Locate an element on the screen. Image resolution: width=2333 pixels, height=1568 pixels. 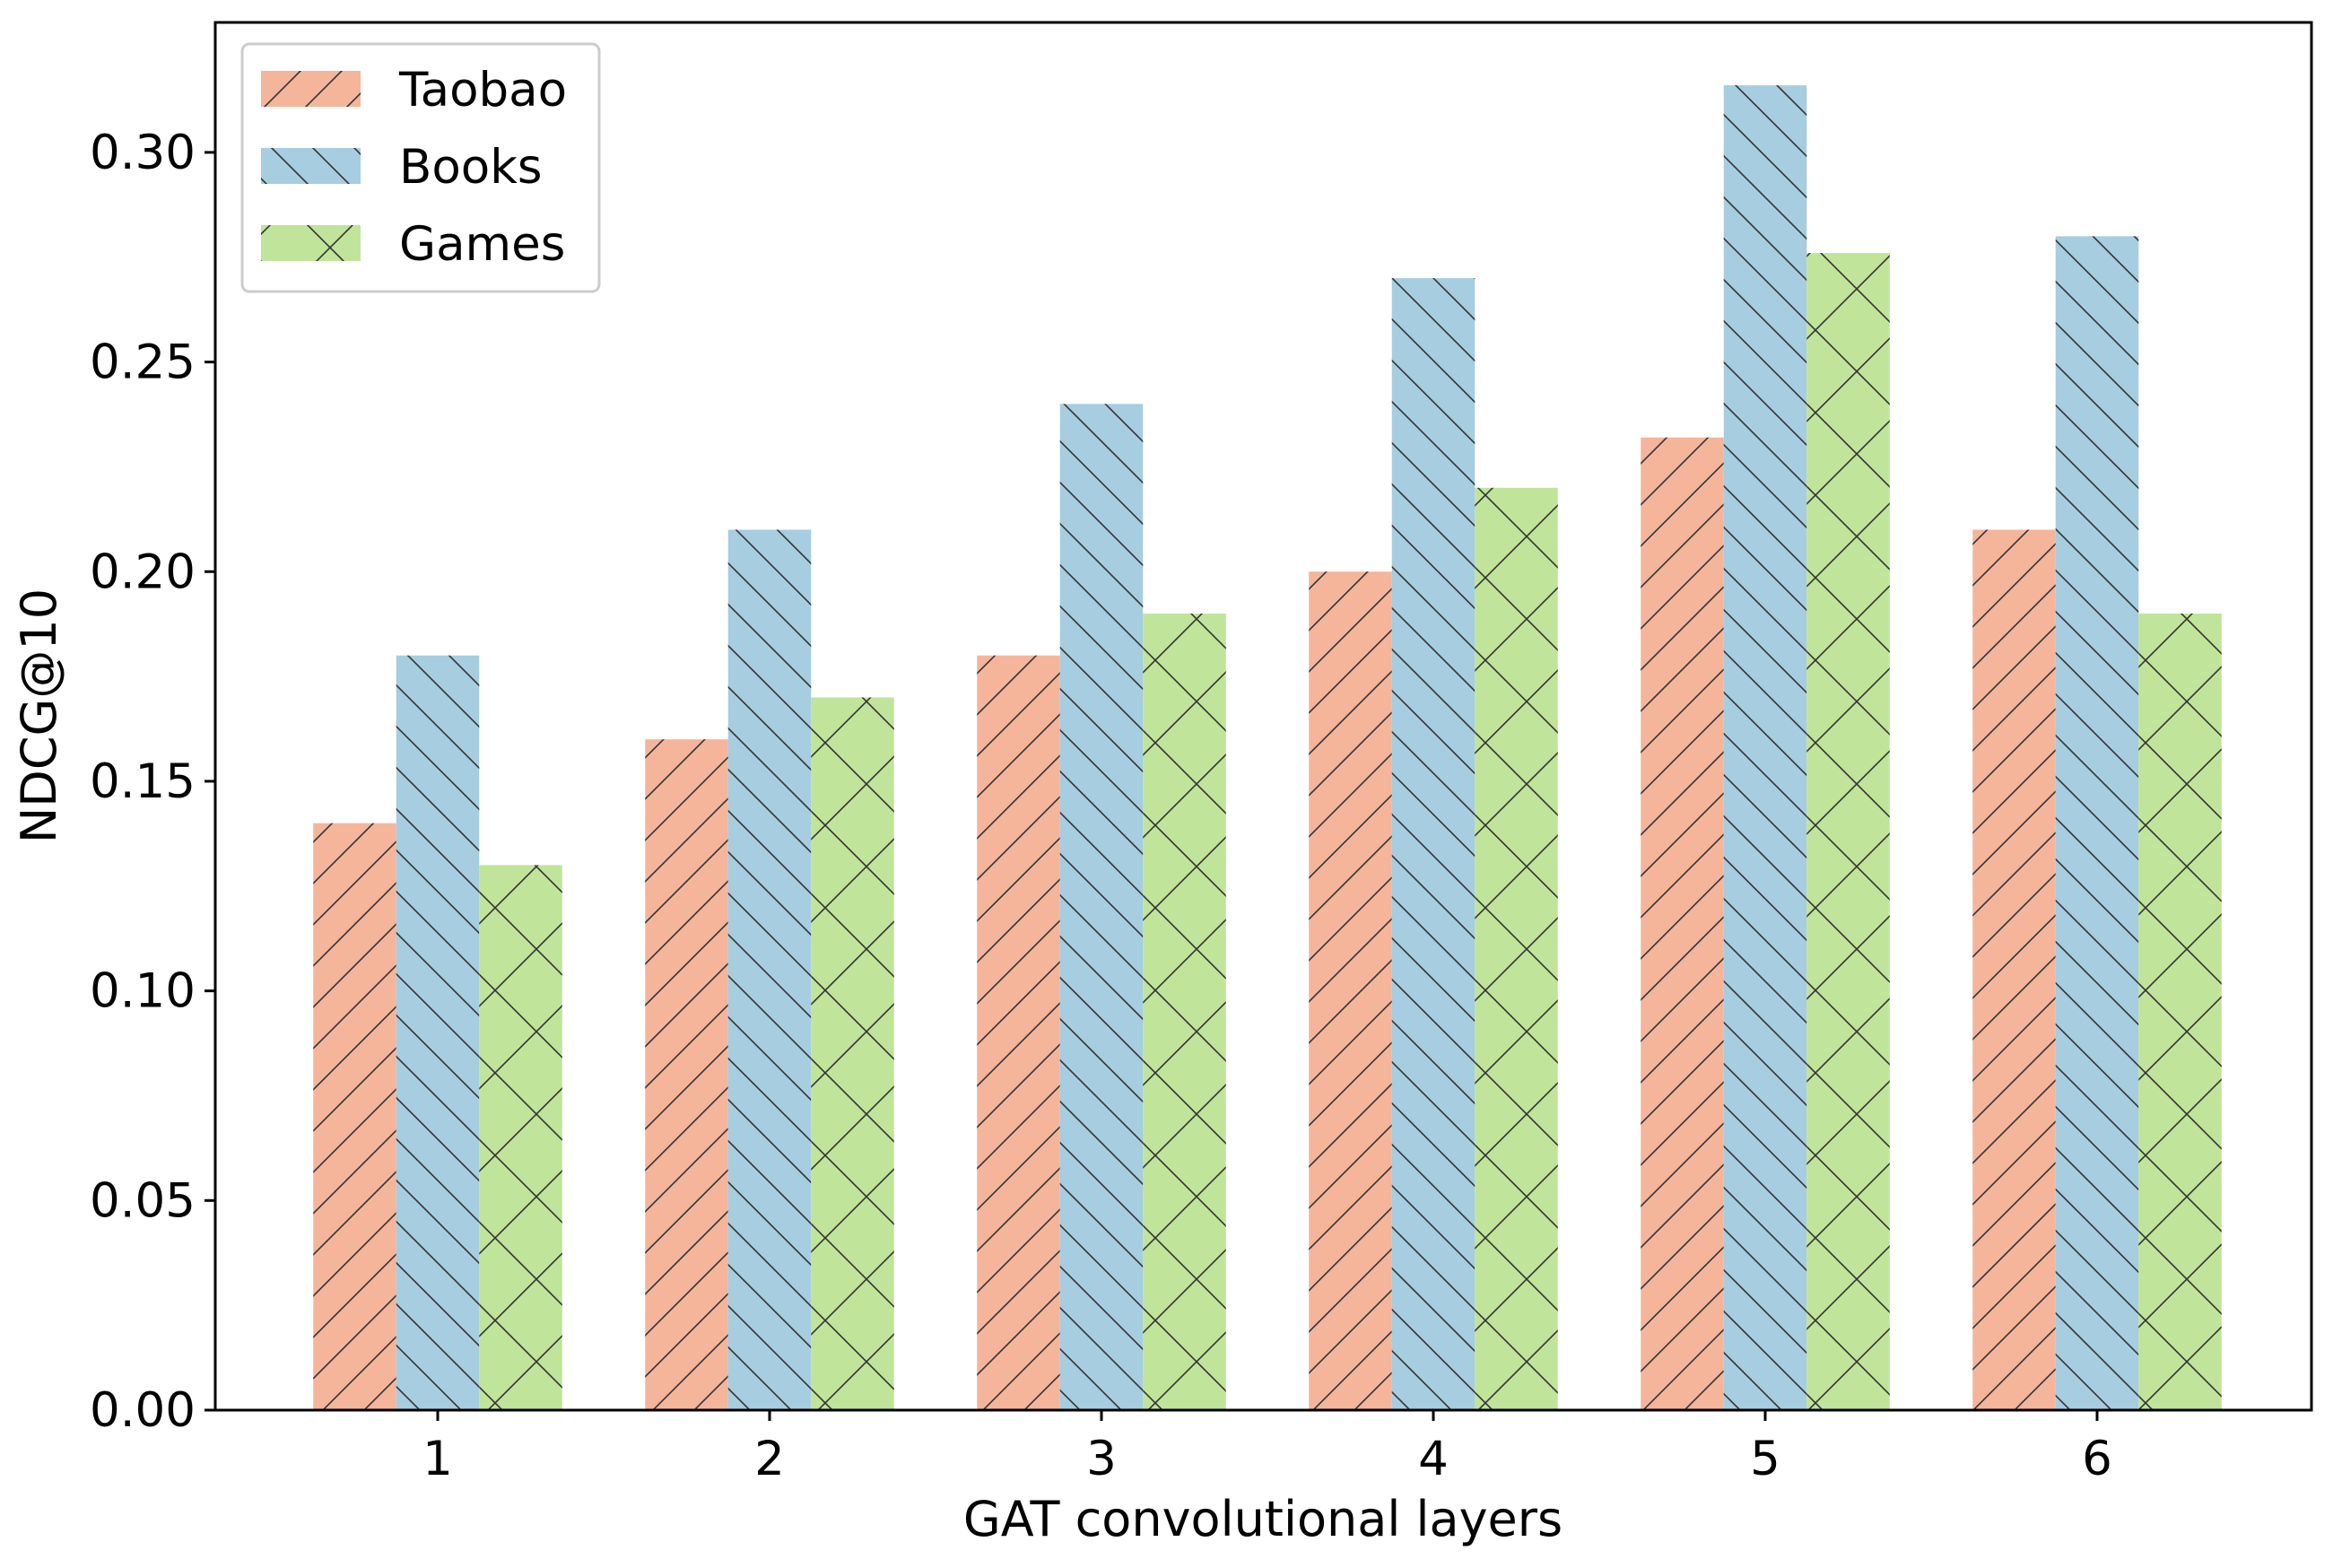
y-tick-label: 0.00 is located at coordinates (143, 1410).